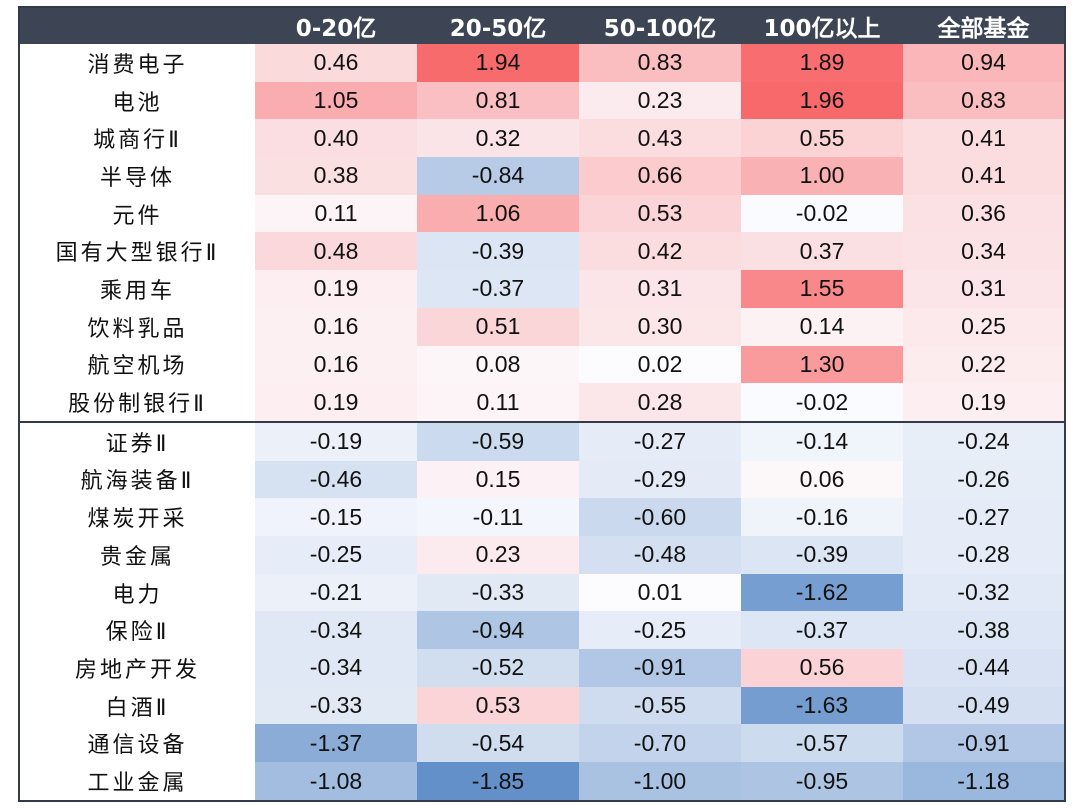  What do you see at coordinates (660, 592) in the screenshot?
I see `heatmap-cell: 0.01` at bounding box center [660, 592].